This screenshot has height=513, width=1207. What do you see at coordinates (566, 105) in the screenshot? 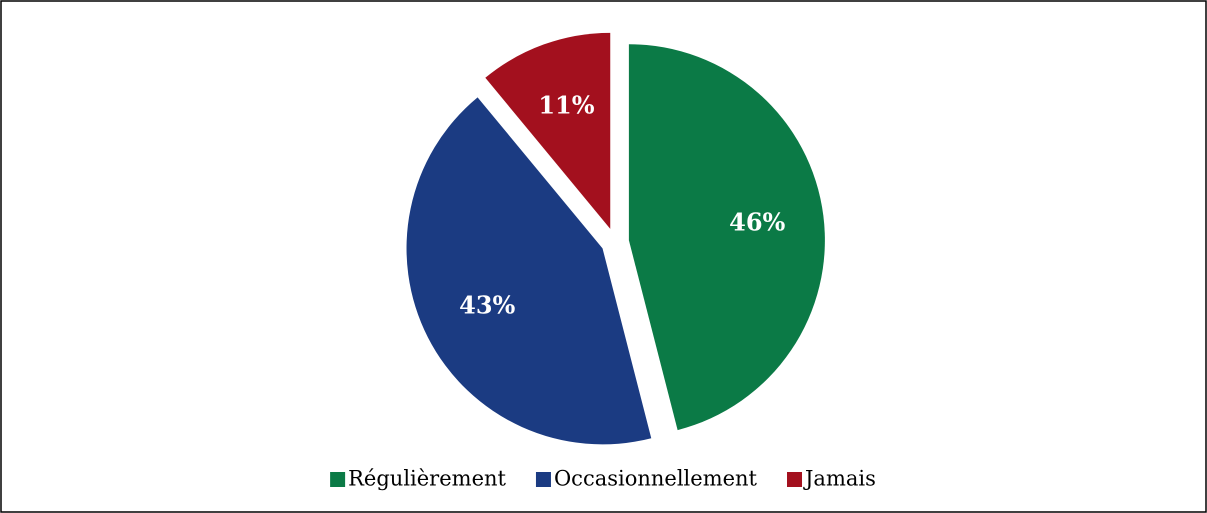
I see `data-label: 11%` at bounding box center [566, 105].